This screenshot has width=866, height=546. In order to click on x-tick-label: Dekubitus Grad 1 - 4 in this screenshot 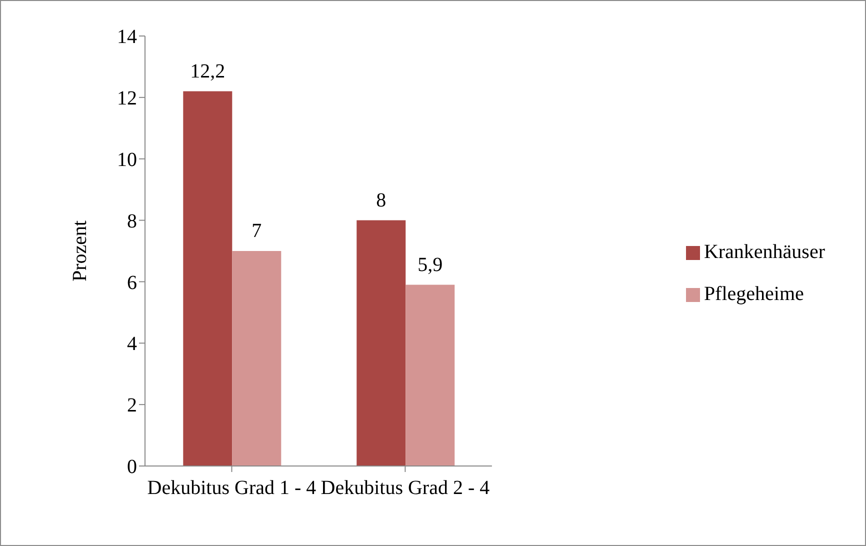, I will do `click(231, 488)`.